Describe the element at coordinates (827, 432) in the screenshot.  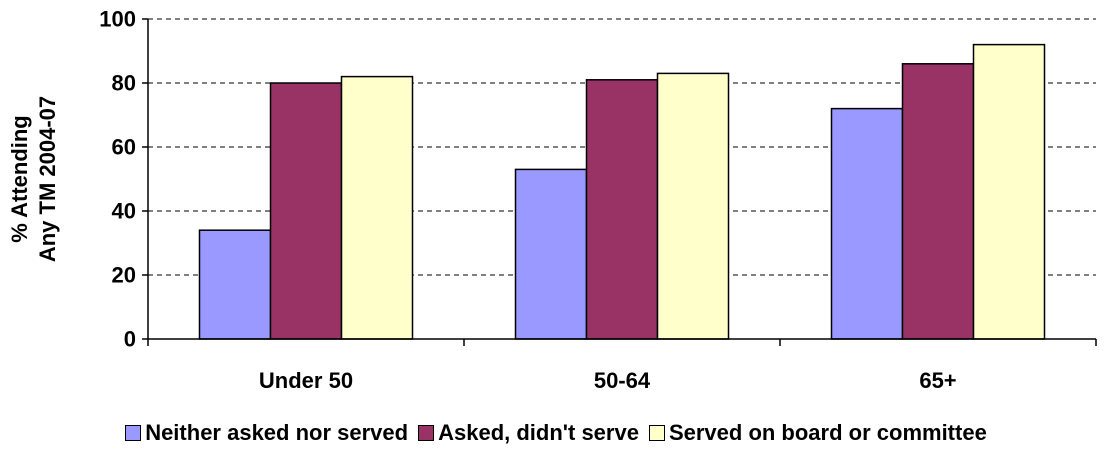
I see `legend-label: Served on board or committee` at that location.